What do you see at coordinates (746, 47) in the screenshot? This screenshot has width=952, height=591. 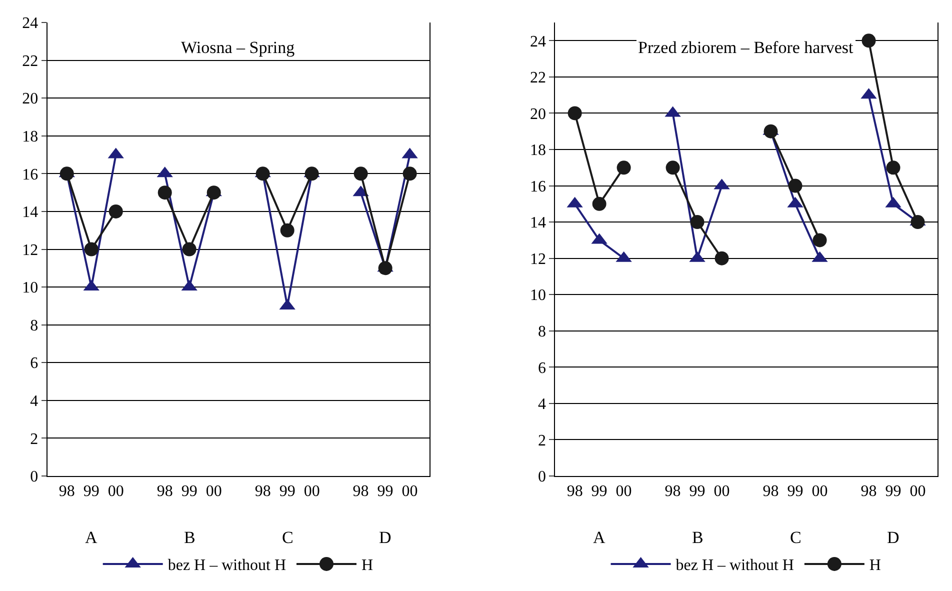 I see `text: Przed zbiorem – Before harvest` at bounding box center [746, 47].